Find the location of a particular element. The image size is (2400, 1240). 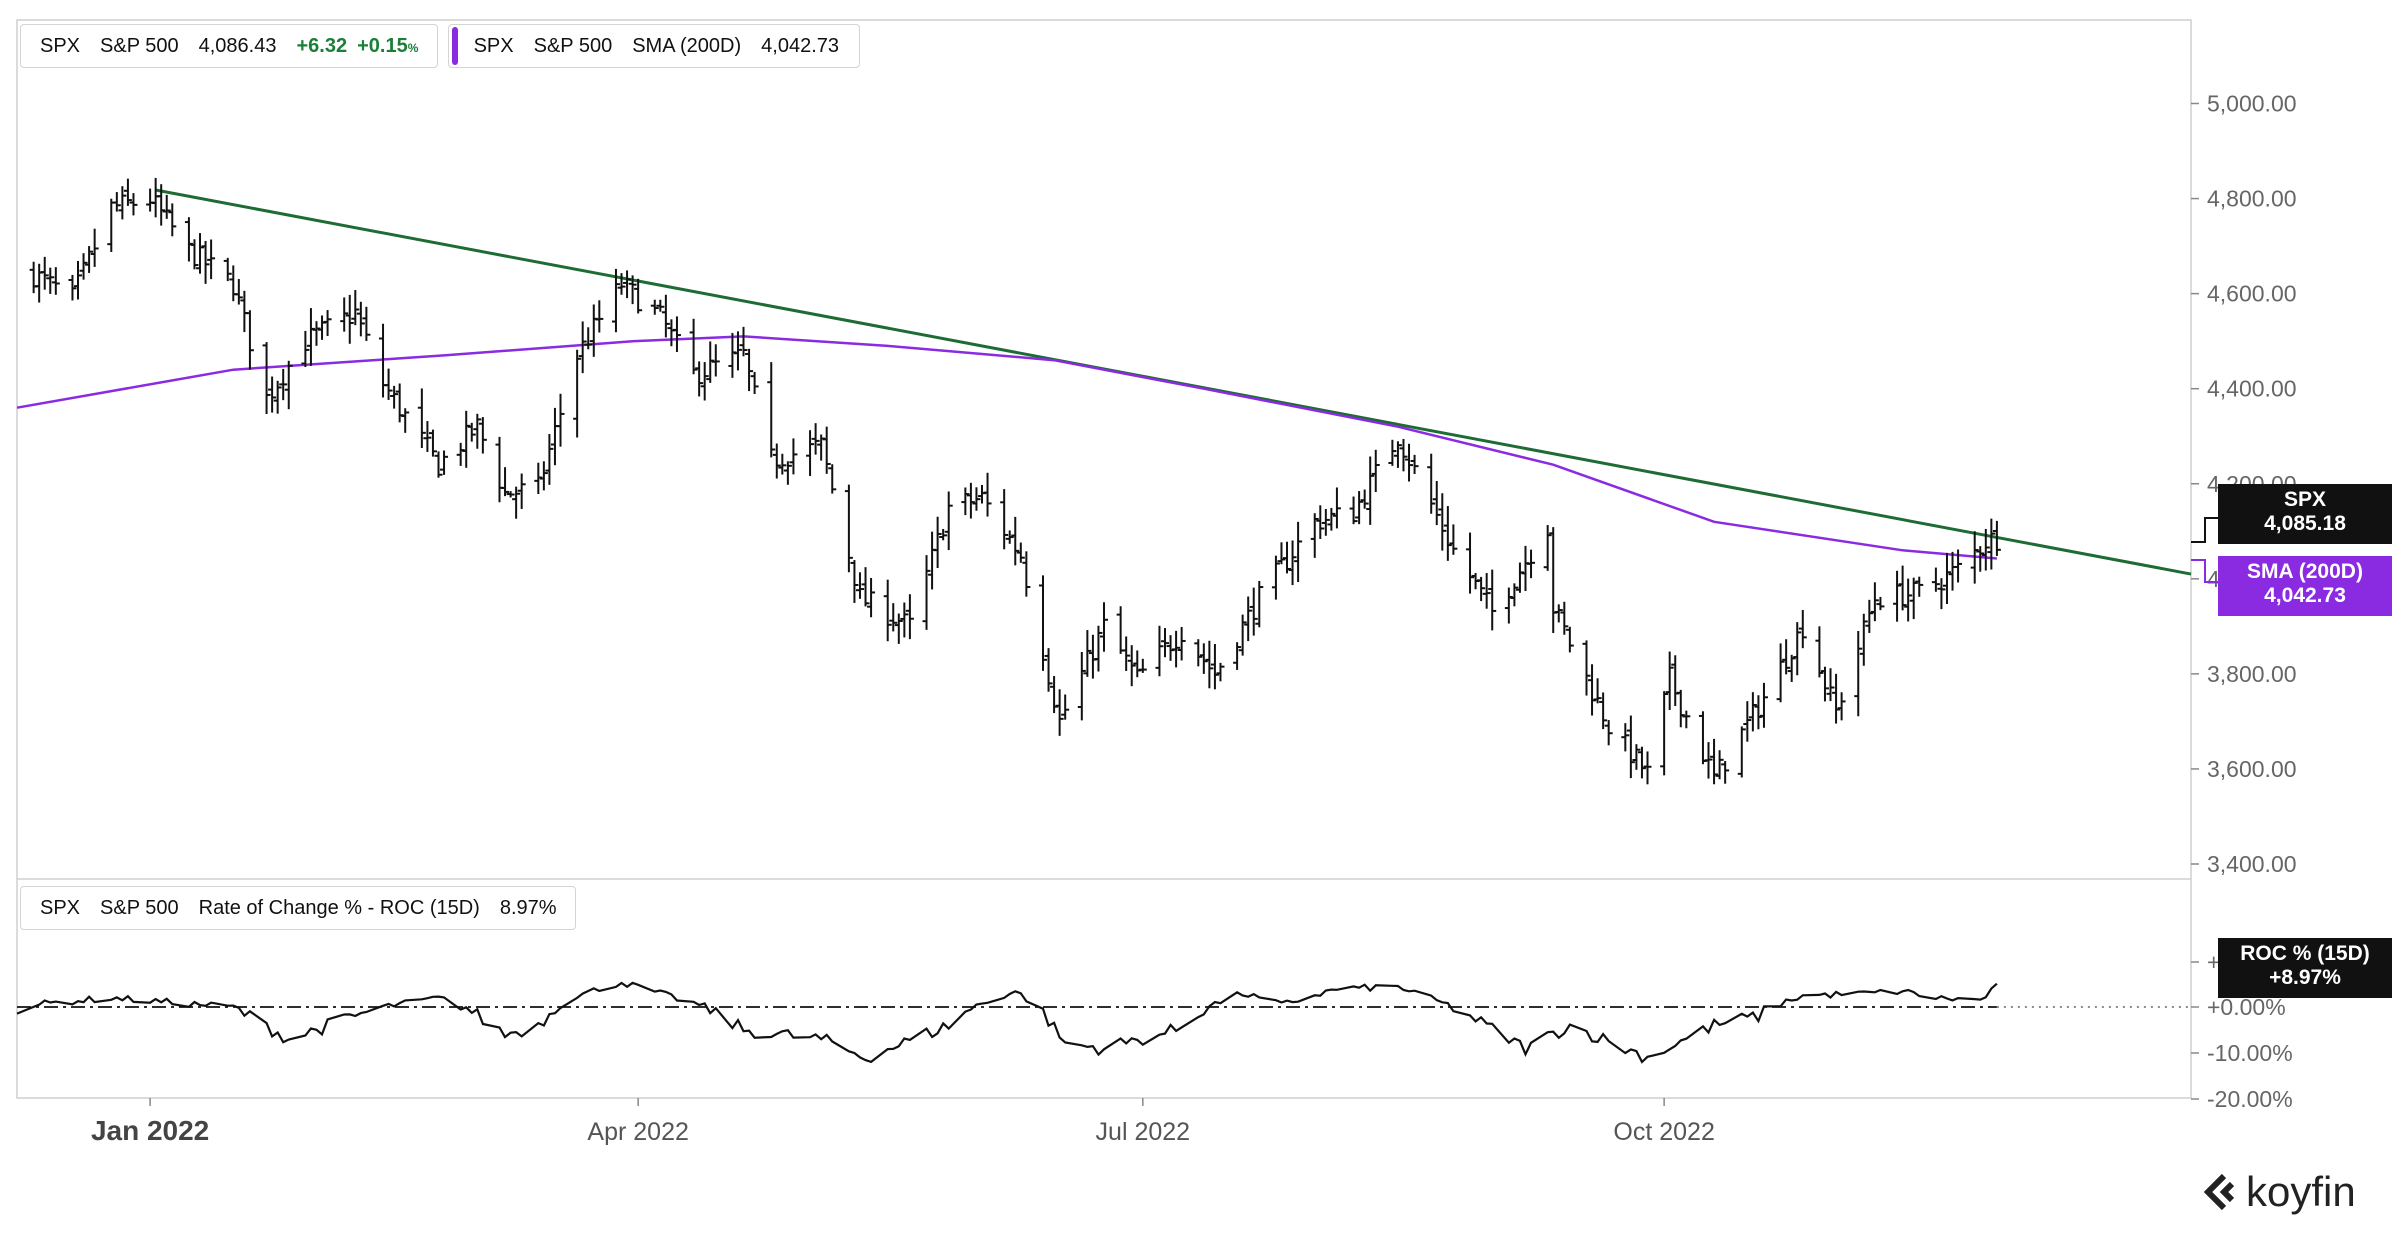

legend-main-change: +6.32 is located at coordinates (322, 45).